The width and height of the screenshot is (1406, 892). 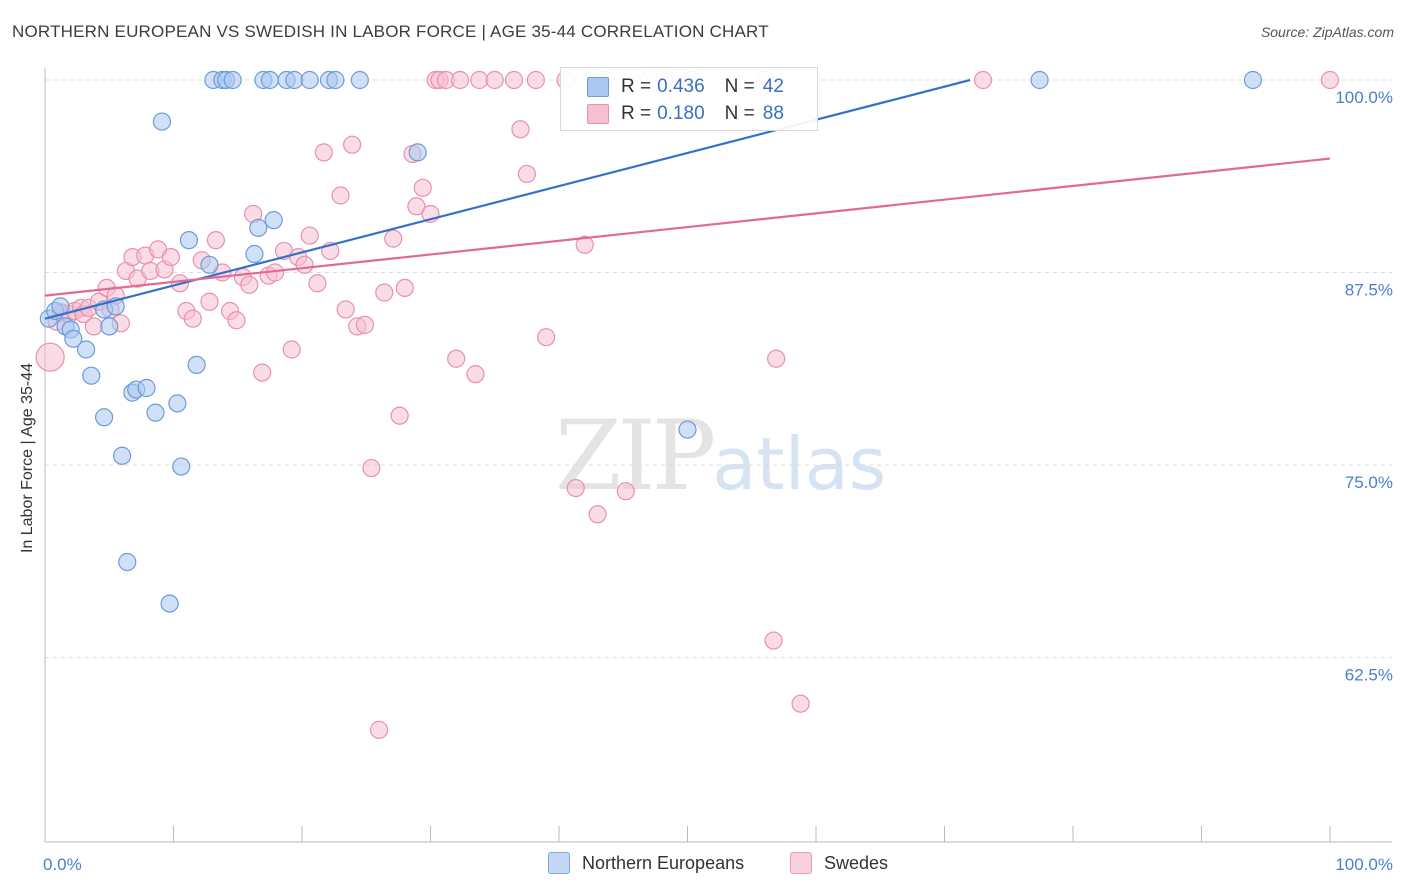 What do you see at coordinates (27, 458) in the screenshot?
I see `y-axis-label: In Labor Force | Age 35-44` at bounding box center [27, 458].